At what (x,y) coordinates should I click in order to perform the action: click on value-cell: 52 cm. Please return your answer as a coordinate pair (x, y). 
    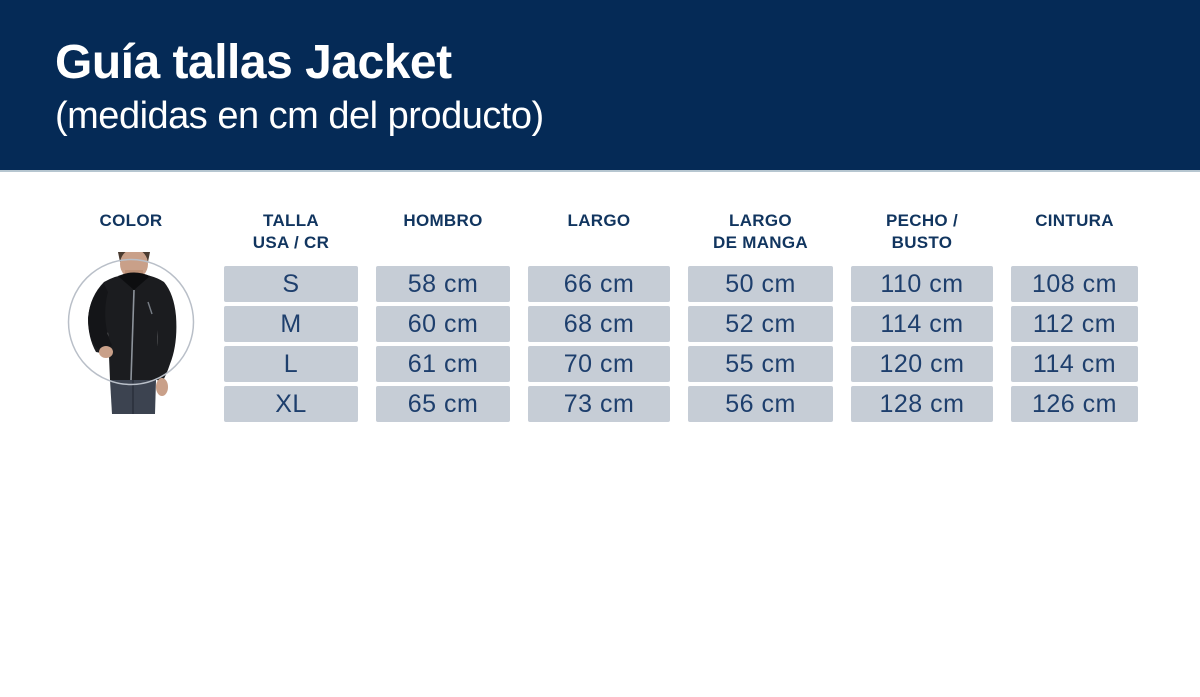
    Looking at the image, I should click on (760, 324).